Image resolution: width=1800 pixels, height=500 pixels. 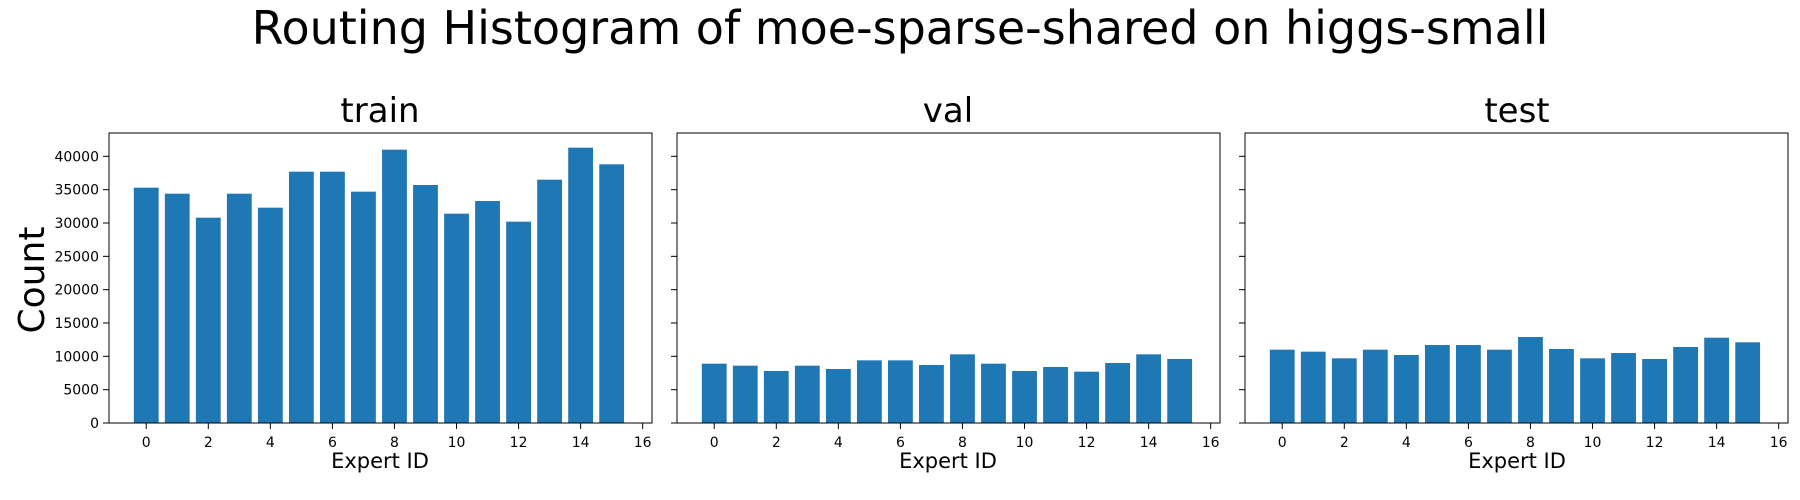 I want to click on train-y-tick-label-15000: 15000, so click(x=76, y=324).